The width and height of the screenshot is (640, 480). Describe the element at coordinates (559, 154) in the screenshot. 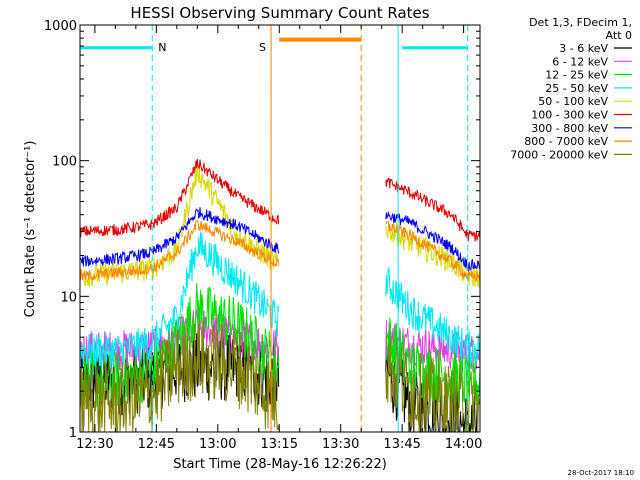

I see `legend-label-8: 7000 - 20000 keV` at that location.